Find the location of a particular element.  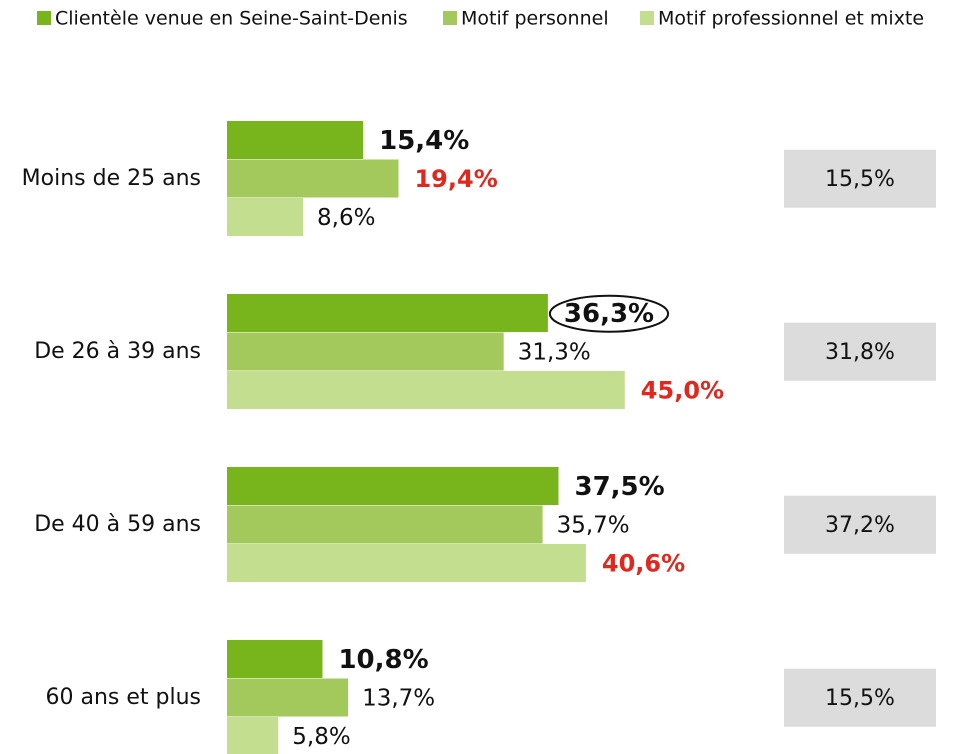

data-label: 35,7% is located at coordinates (593, 525).